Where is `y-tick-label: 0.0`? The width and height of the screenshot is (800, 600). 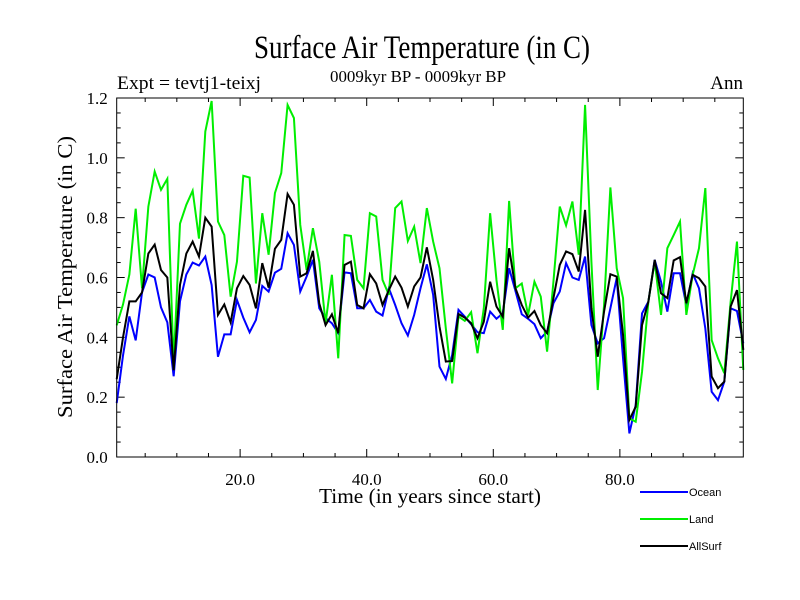 y-tick-label: 0.0 is located at coordinates (96, 457).